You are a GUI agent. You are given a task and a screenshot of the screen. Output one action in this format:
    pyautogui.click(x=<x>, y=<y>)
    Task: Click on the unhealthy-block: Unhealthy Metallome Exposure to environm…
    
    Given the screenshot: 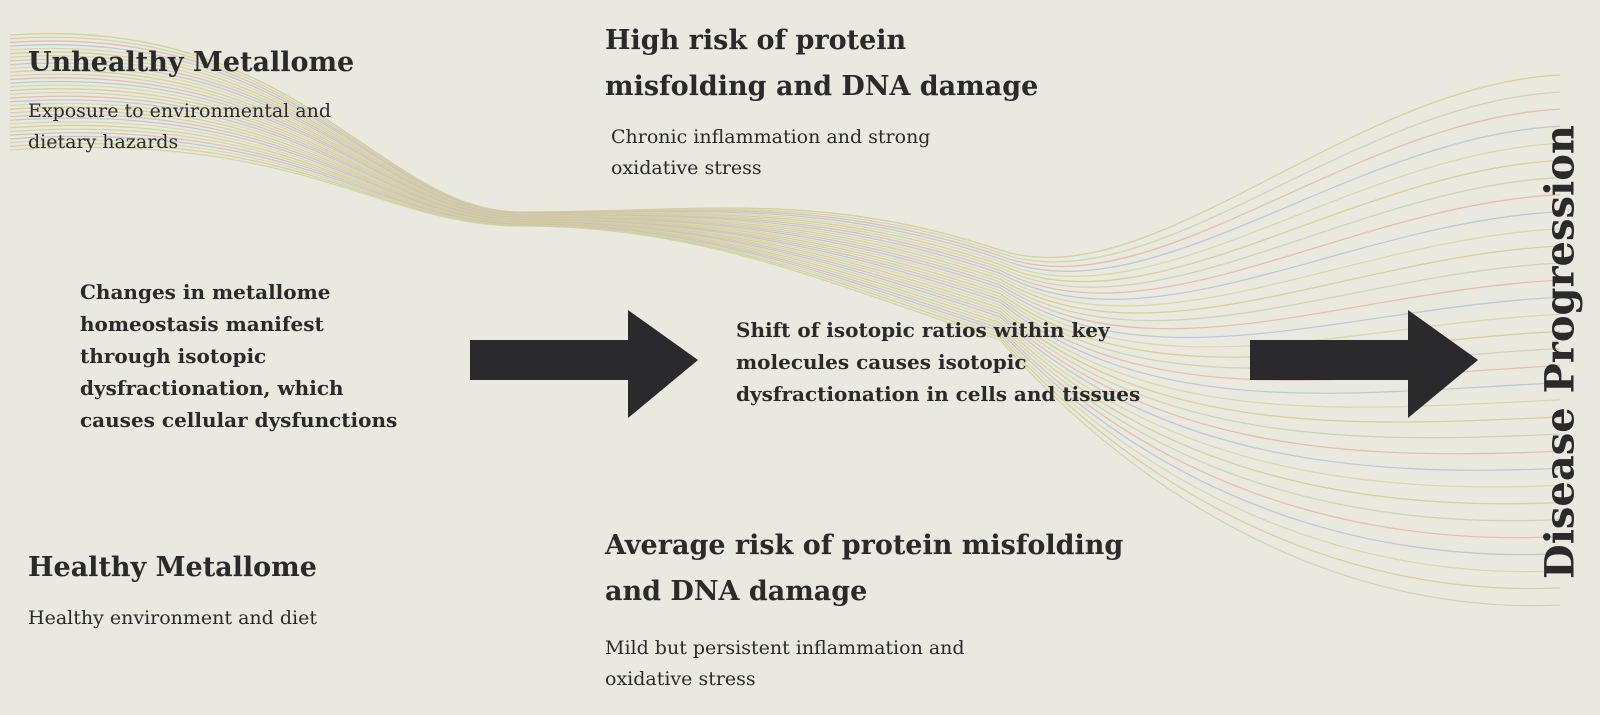 What is the action you would take?
    pyautogui.click(x=238, y=99)
    